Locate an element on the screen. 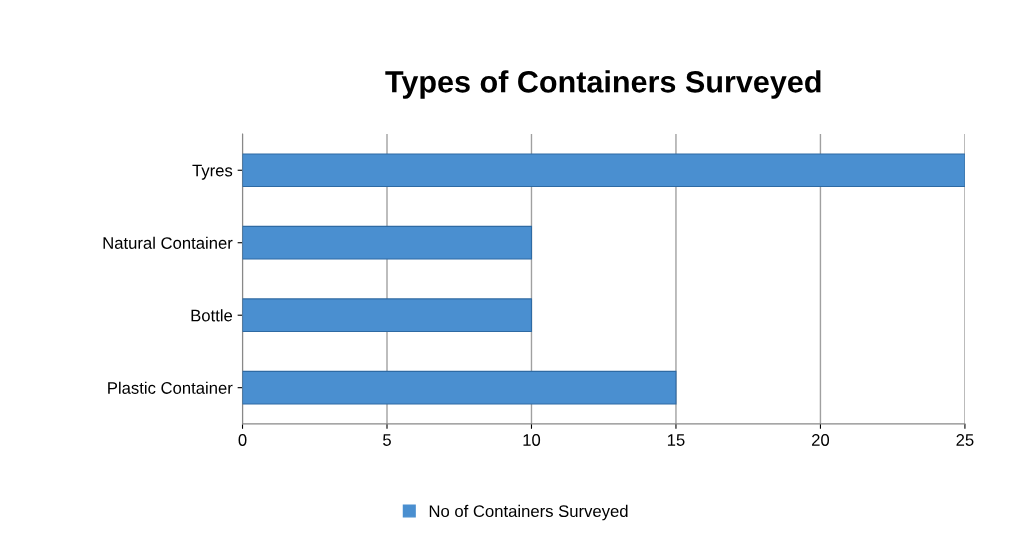 The width and height of the screenshot is (1032, 547). y-tick-label: Bottle is located at coordinates (212, 315).